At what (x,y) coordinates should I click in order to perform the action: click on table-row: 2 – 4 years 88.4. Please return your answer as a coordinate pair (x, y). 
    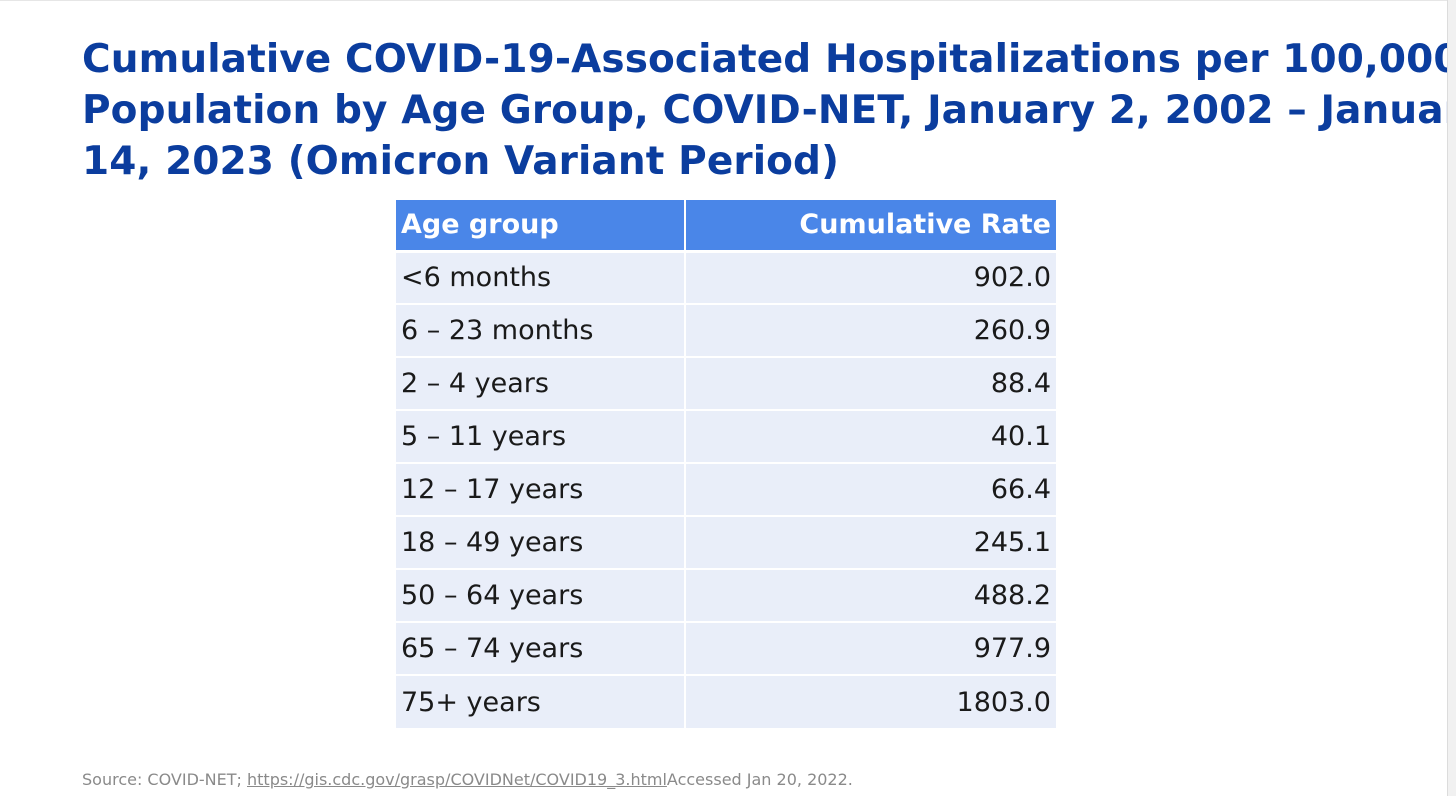
    Looking at the image, I should click on (726, 384).